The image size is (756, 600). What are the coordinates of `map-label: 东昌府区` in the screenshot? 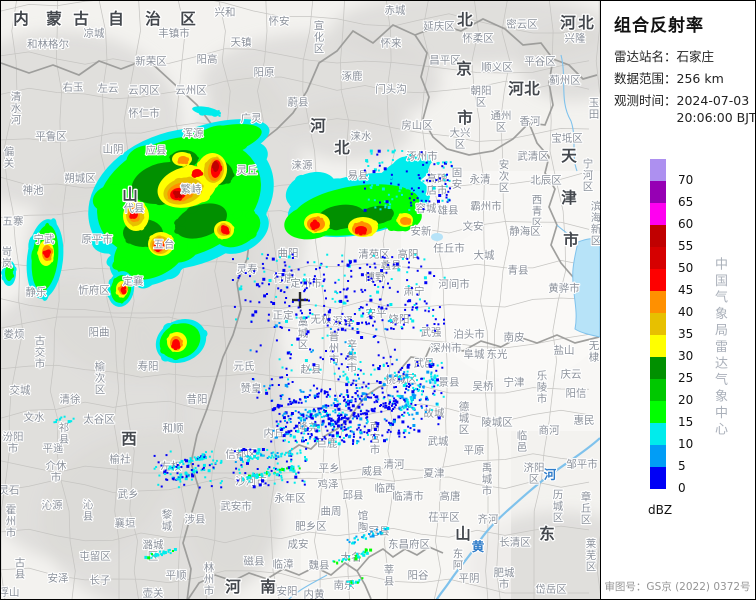 It's located at (409, 544).